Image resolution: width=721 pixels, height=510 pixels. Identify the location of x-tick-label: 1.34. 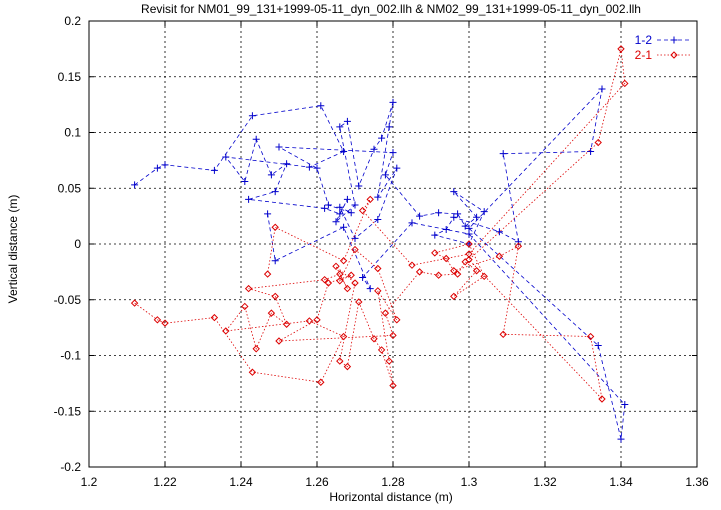
(621, 482).